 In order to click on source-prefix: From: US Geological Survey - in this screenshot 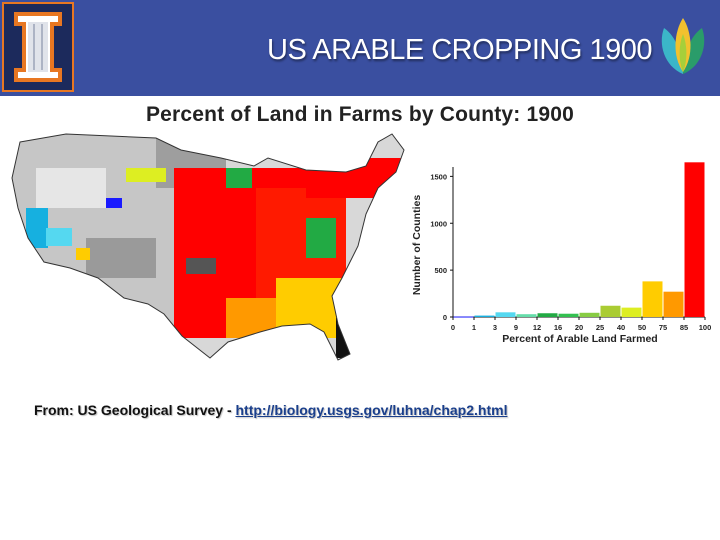, I will do `click(135, 410)`.